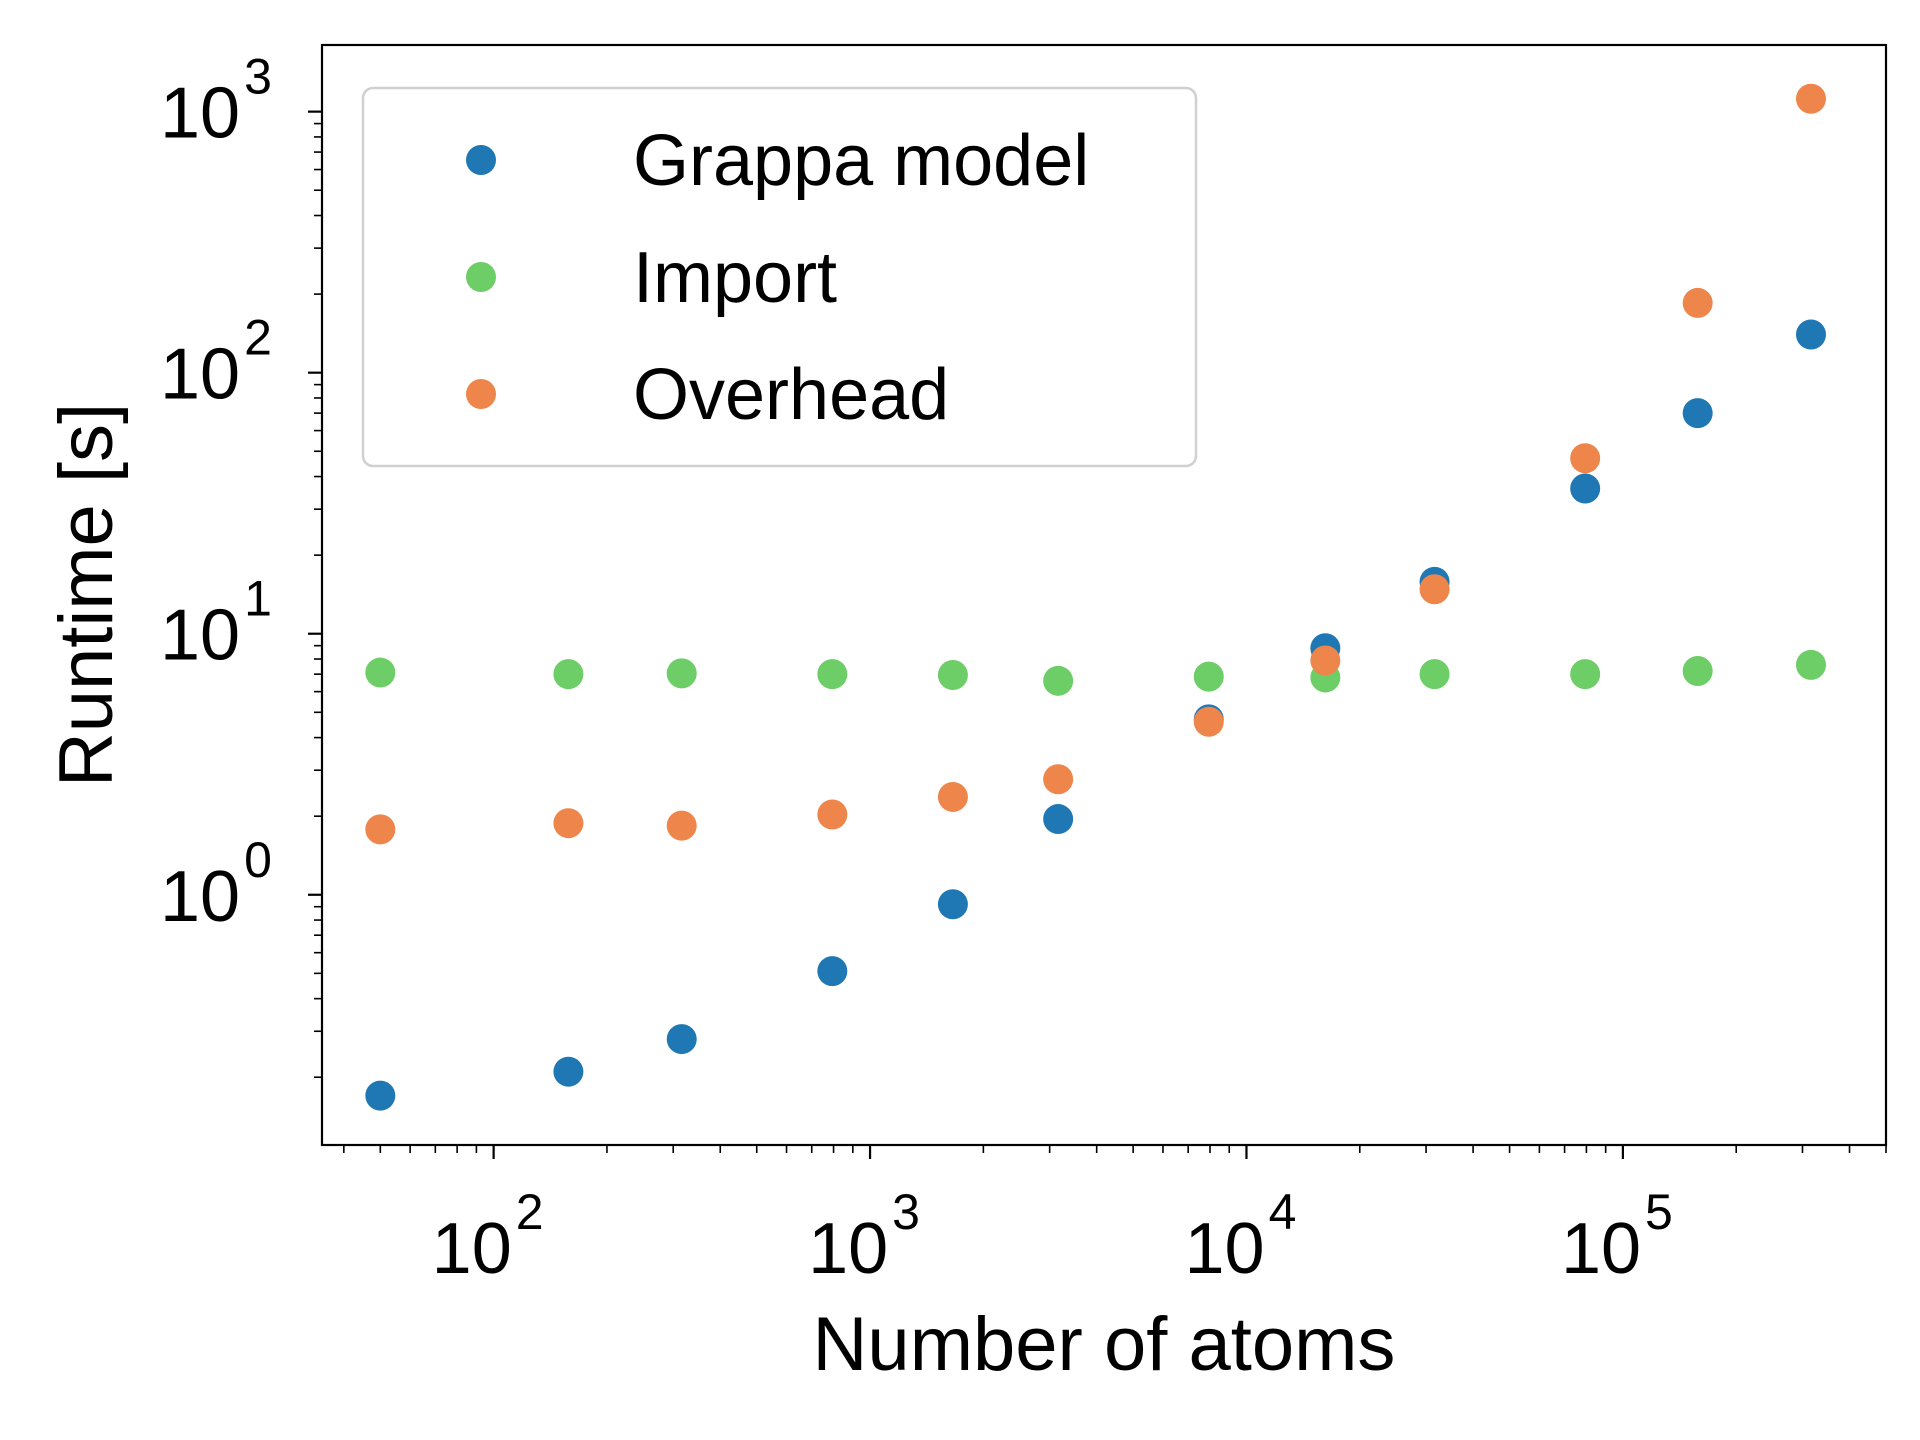  Describe the element at coordinates (1095, 672) in the screenshot. I see `series-import` at that location.